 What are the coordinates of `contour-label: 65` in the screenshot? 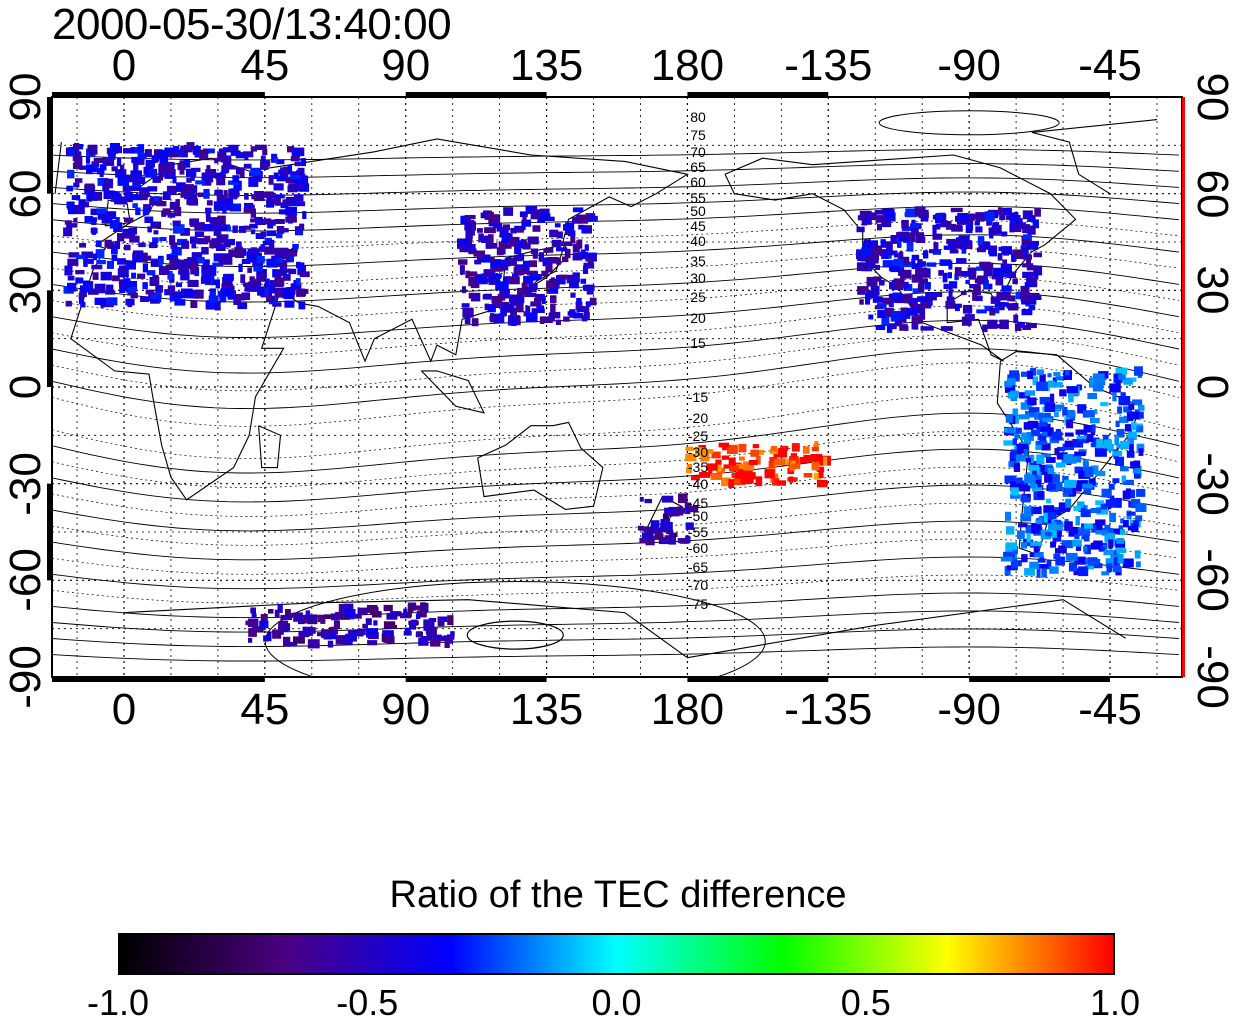 It's located at (698, 167).